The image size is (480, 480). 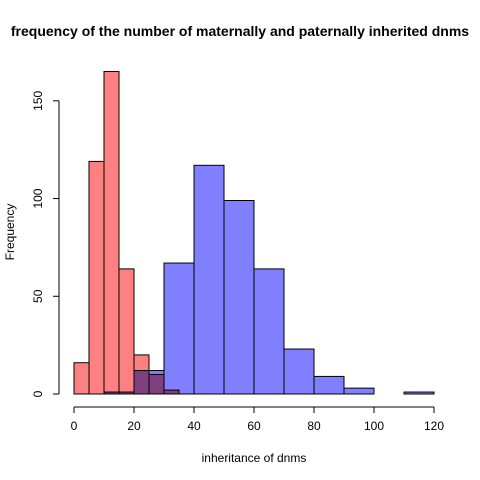 What do you see at coordinates (434, 426) in the screenshot?
I see `x-tick-label-6: 120` at bounding box center [434, 426].